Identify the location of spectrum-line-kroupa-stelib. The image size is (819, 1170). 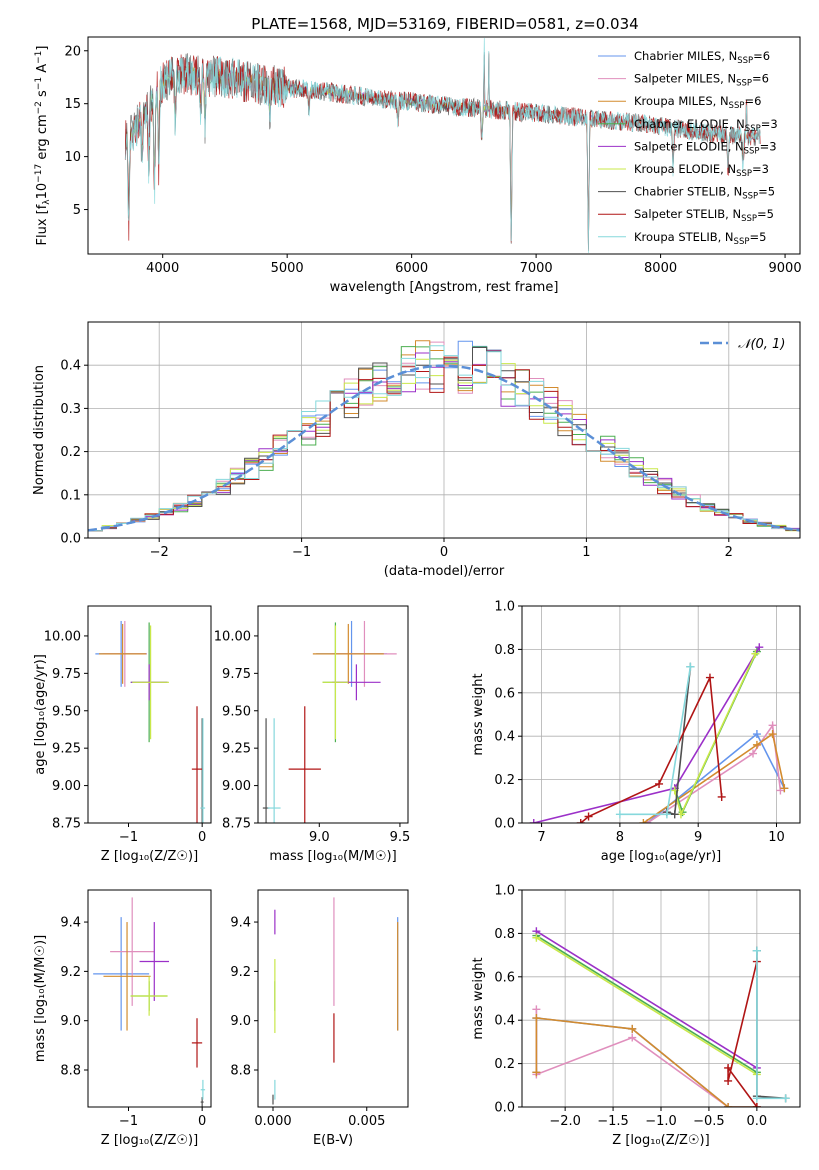
(442, 145).